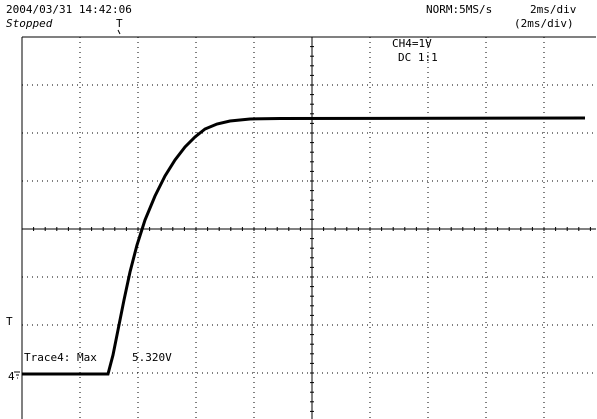 The height and width of the screenshot is (419, 597). I want to click on trigger-arrow, so click(119, 32).